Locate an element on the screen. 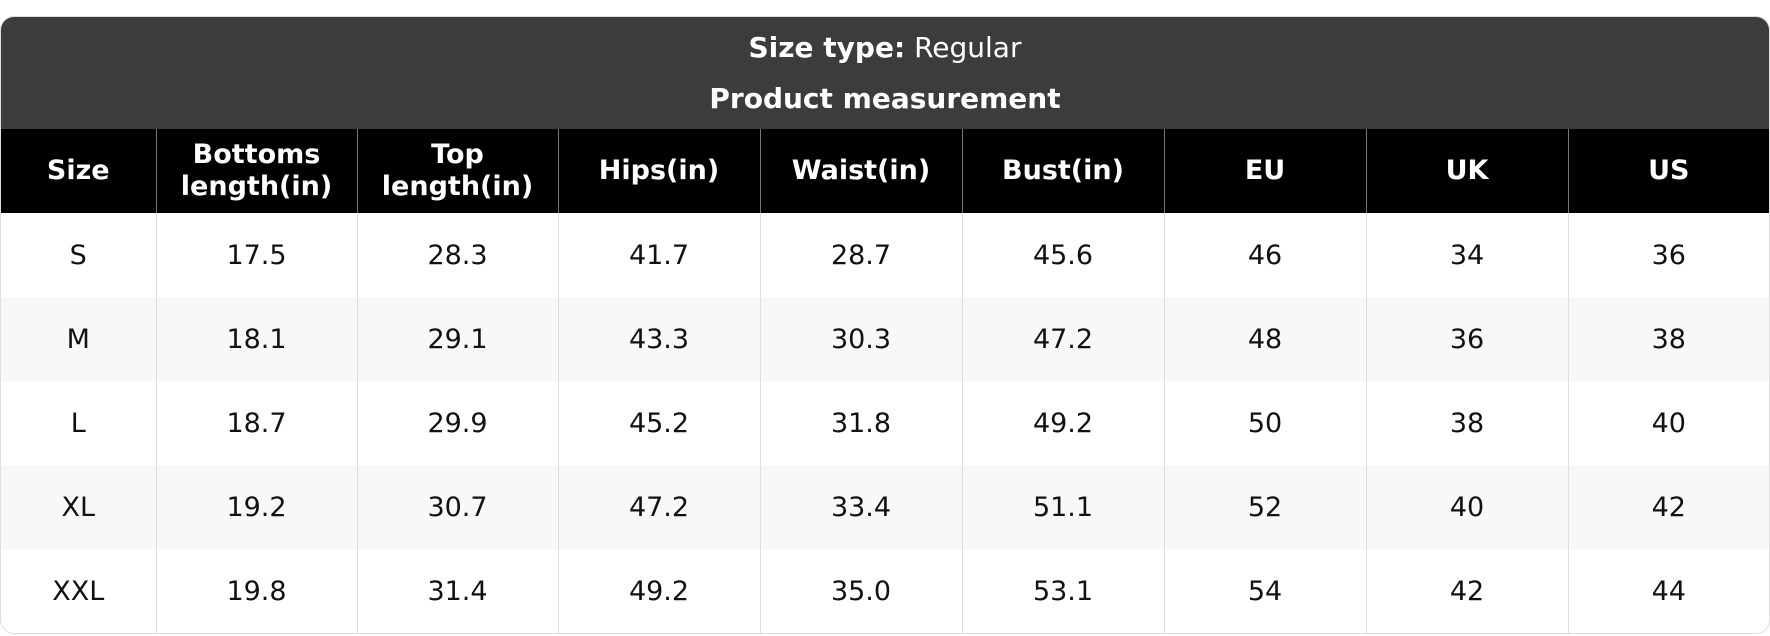  table-cell: 45.2 is located at coordinates (658, 423).